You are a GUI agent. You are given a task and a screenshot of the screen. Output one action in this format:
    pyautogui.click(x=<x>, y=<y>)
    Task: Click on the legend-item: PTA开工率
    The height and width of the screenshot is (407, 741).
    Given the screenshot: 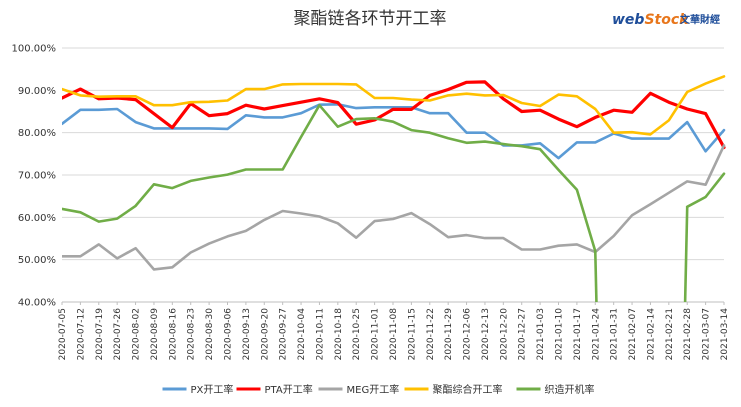 What is the action you would take?
    pyautogui.click(x=274, y=389)
    